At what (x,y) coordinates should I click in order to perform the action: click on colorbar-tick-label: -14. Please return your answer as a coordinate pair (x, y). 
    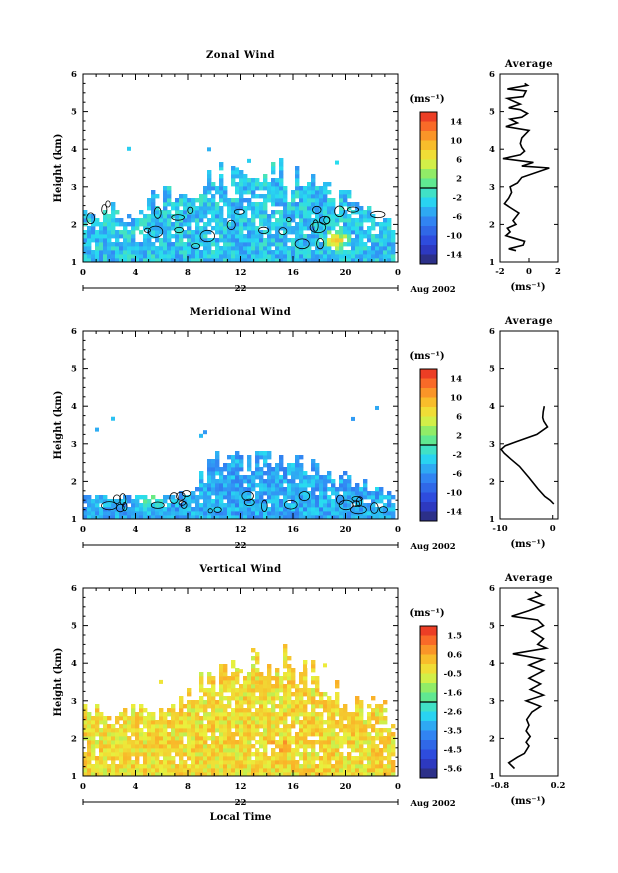
    Looking at the image, I should click on (454, 256).